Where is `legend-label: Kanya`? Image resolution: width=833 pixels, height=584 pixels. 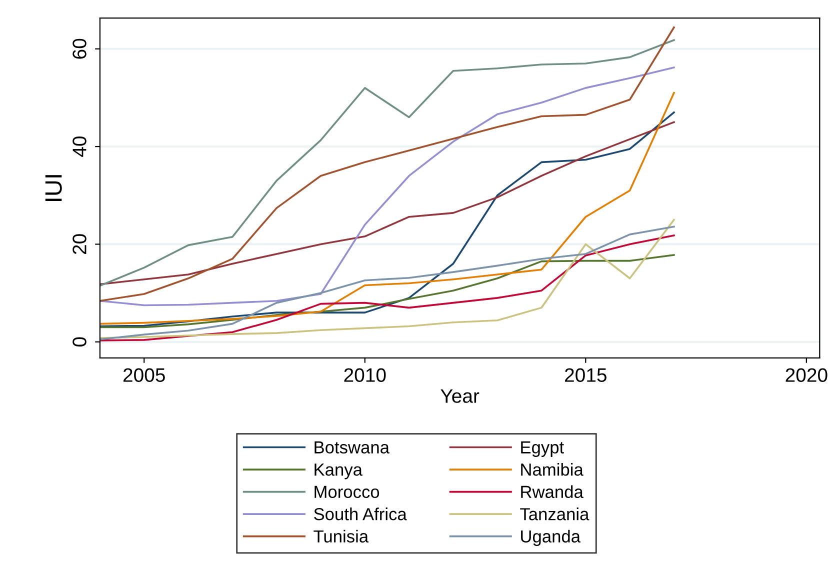
legend-label: Kanya is located at coordinates (338, 472).